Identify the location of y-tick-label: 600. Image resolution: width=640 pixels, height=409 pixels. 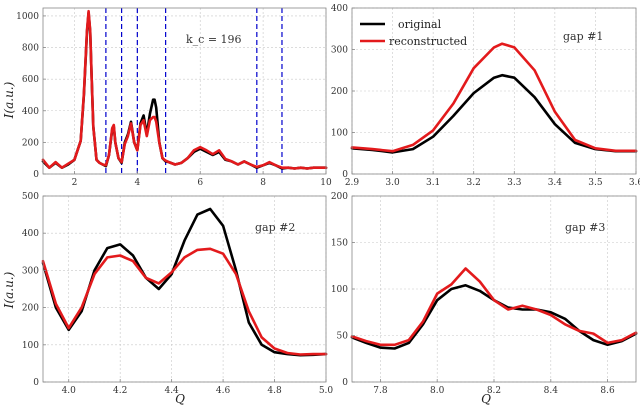
(30, 80).